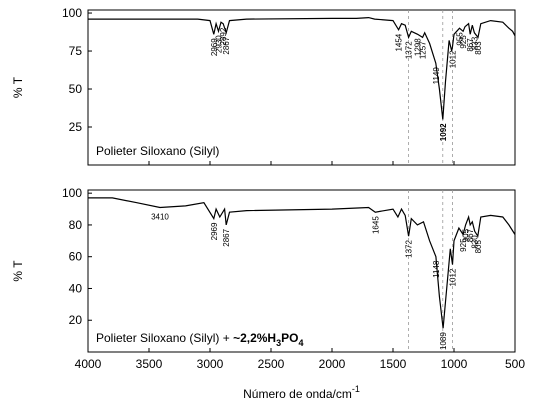 The width and height of the screenshot is (535, 407). Describe the element at coordinates (478, 48) in the screenshot. I see `peak-label: 803` at that location.